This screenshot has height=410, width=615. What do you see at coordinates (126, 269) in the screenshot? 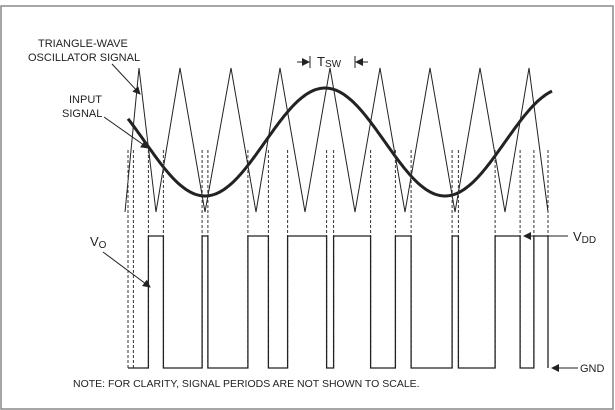
I see `vo-leader` at bounding box center [126, 269].